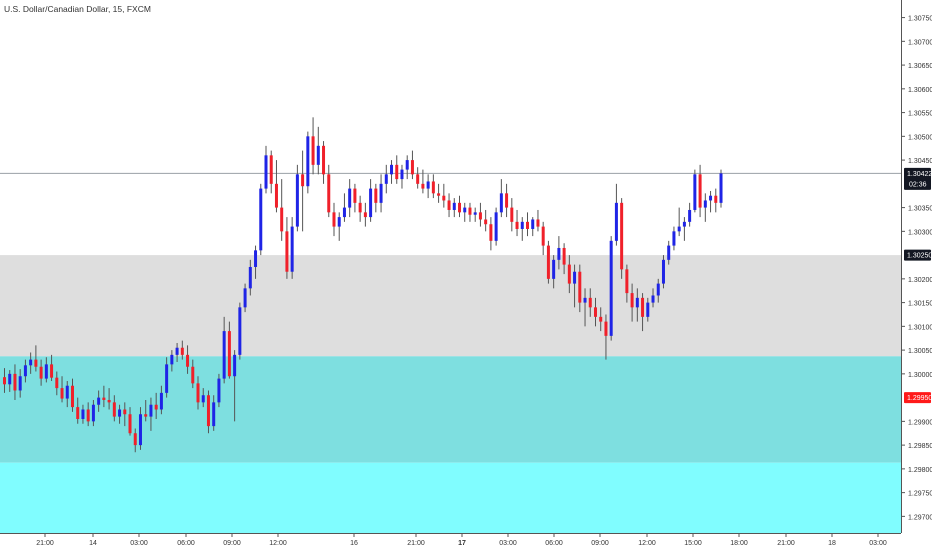 The width and height of the screenshot is (932, 550). I want to click on price-tag-bg, so click(917, 398).